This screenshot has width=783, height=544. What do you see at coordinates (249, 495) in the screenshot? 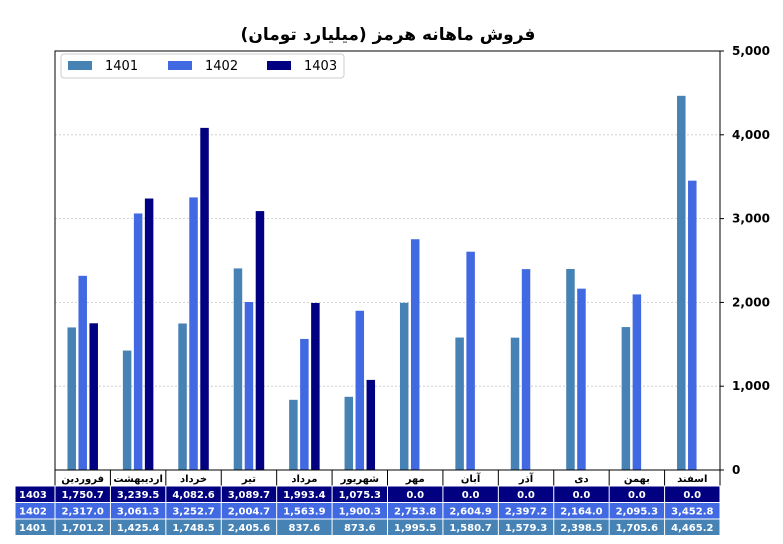
I see `table-cell: 3,089.7` at bounding box center [249, 495].